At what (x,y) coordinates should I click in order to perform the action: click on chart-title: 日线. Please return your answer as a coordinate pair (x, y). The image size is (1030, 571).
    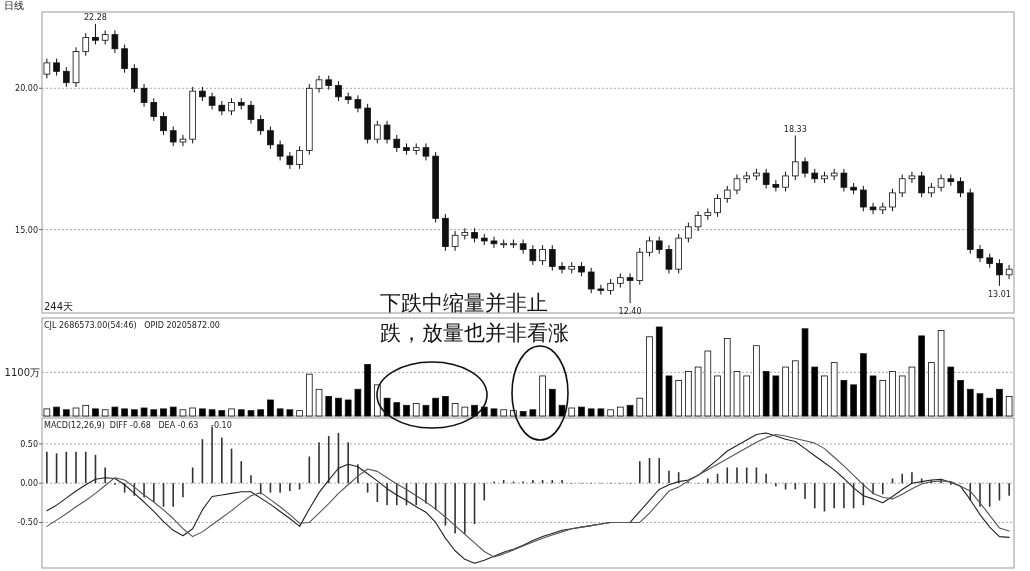
    Looking at the image, I should click on (14, 5).